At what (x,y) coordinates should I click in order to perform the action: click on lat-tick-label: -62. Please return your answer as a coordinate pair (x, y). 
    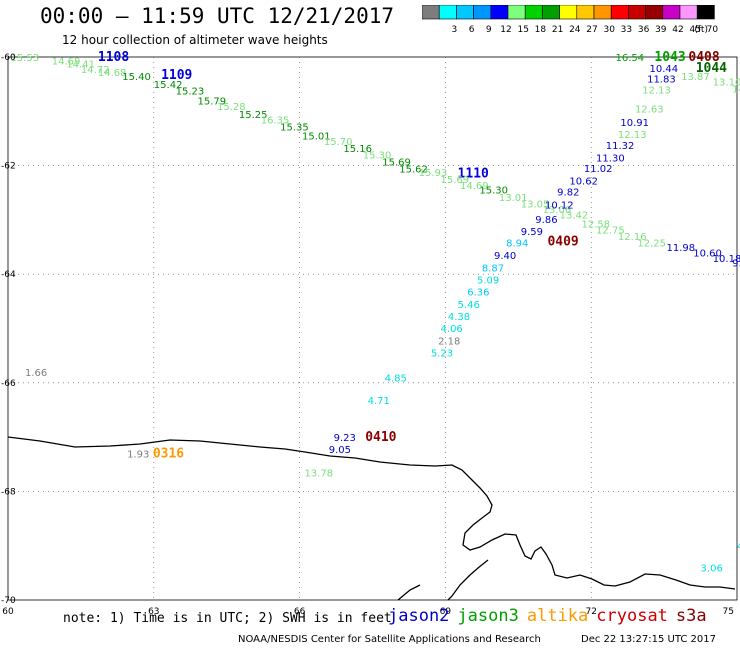
    Looking at the image, I should click on (8, 167).